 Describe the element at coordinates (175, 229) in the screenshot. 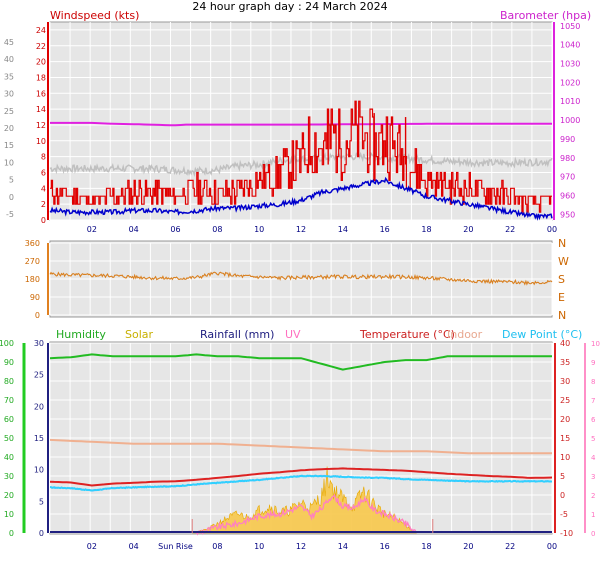

I see `x-tick-label: 06` at that location.